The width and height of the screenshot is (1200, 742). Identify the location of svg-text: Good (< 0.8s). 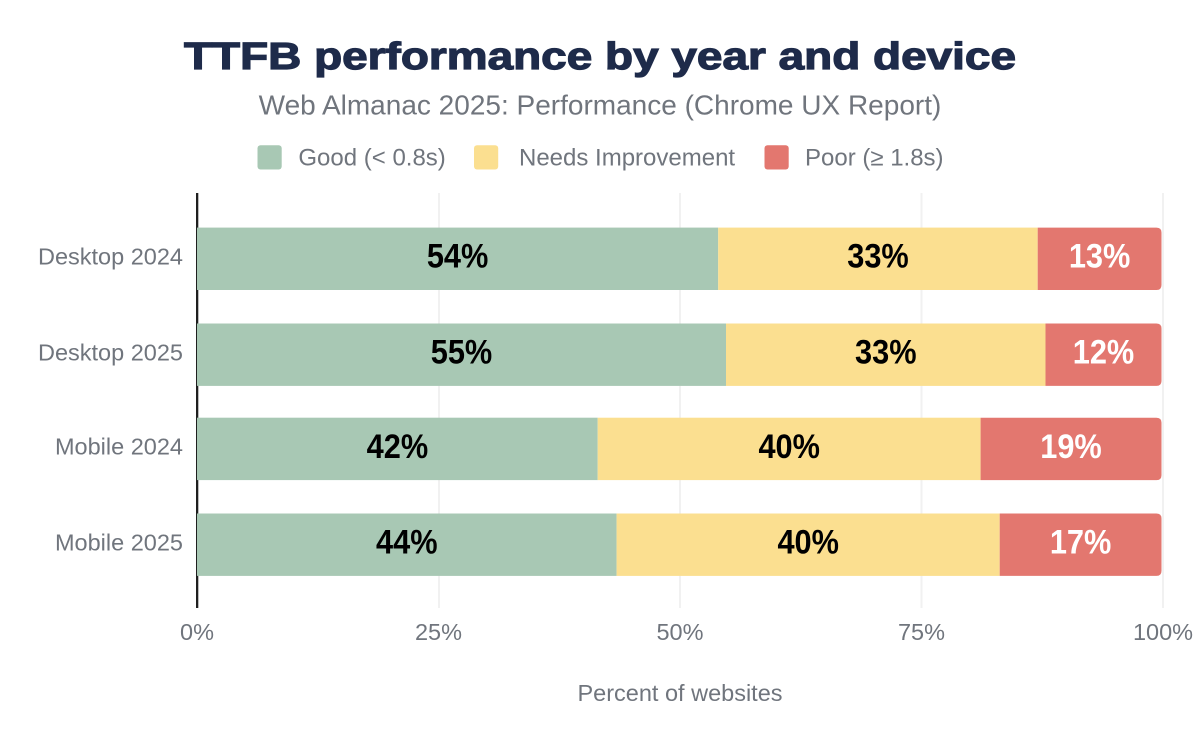
(371, 157).